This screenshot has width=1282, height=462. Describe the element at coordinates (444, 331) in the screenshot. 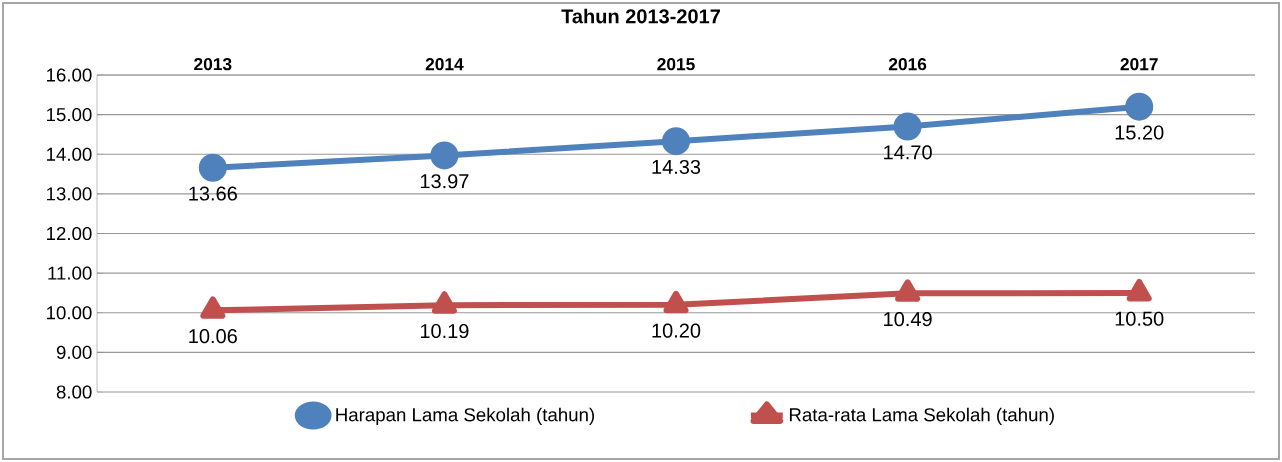

I see `data-label: 10.19` at that location.